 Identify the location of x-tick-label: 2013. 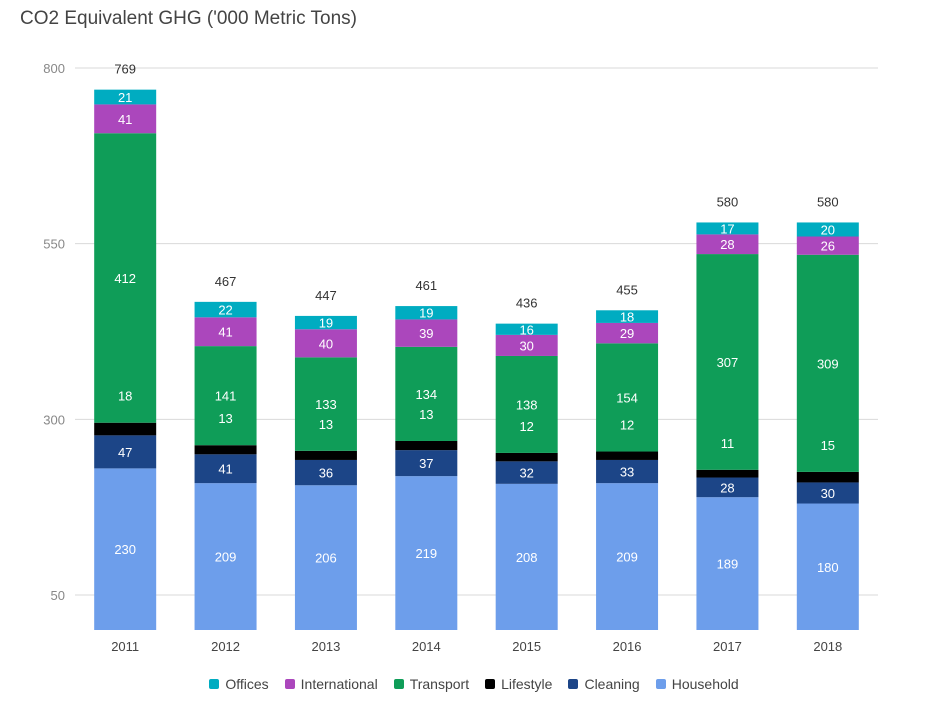
(325, 646).